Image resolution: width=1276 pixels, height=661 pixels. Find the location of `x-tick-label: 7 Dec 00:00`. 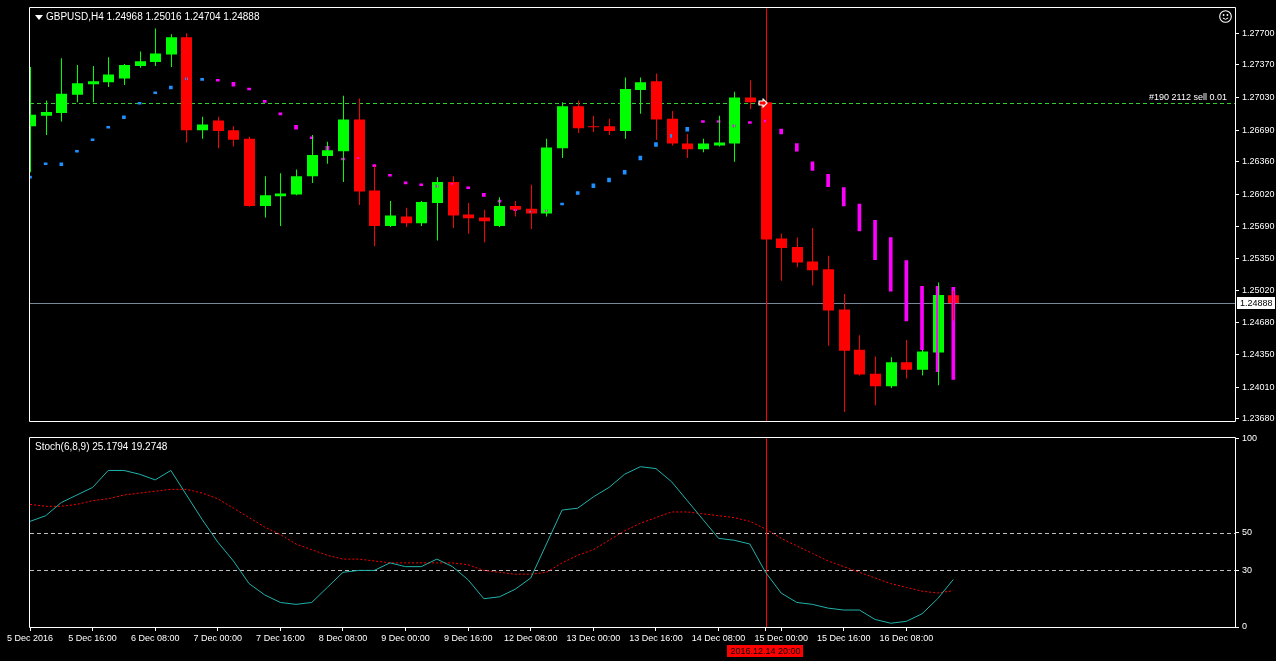

x-tick-label: 7 Dec 00:00 is located at coordinates (218, 637).